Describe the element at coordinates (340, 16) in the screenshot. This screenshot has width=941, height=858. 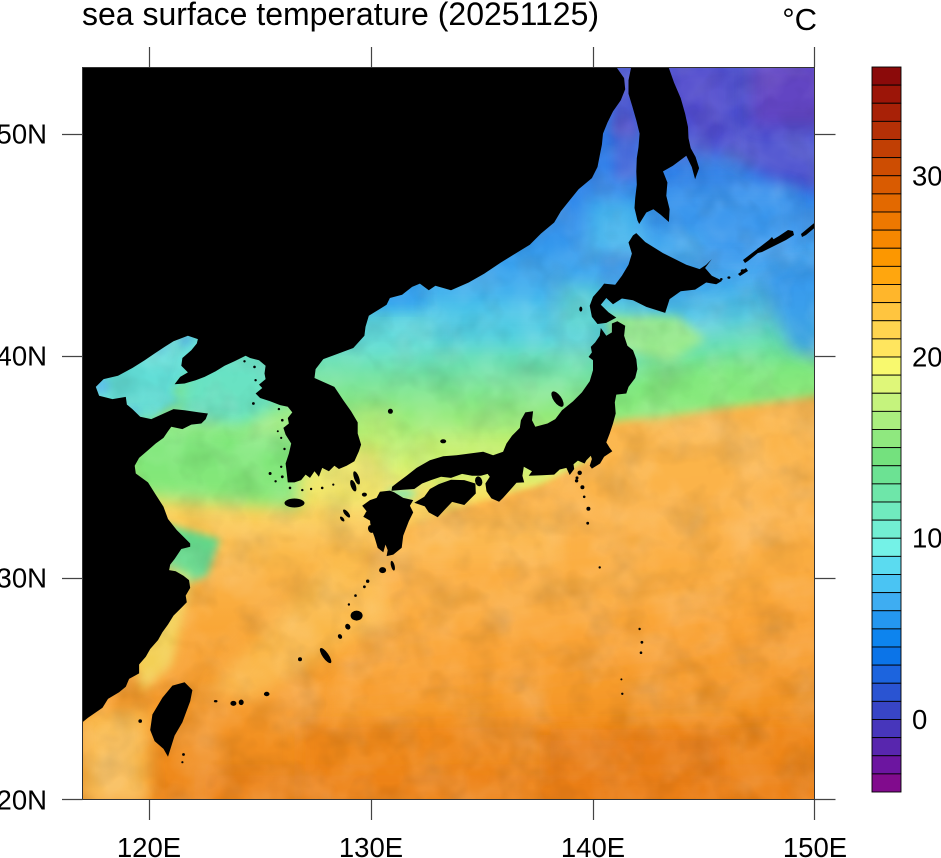
I see `svg-text:sea surface temperature (20251: sea surface temperature (20251125)` at that location.